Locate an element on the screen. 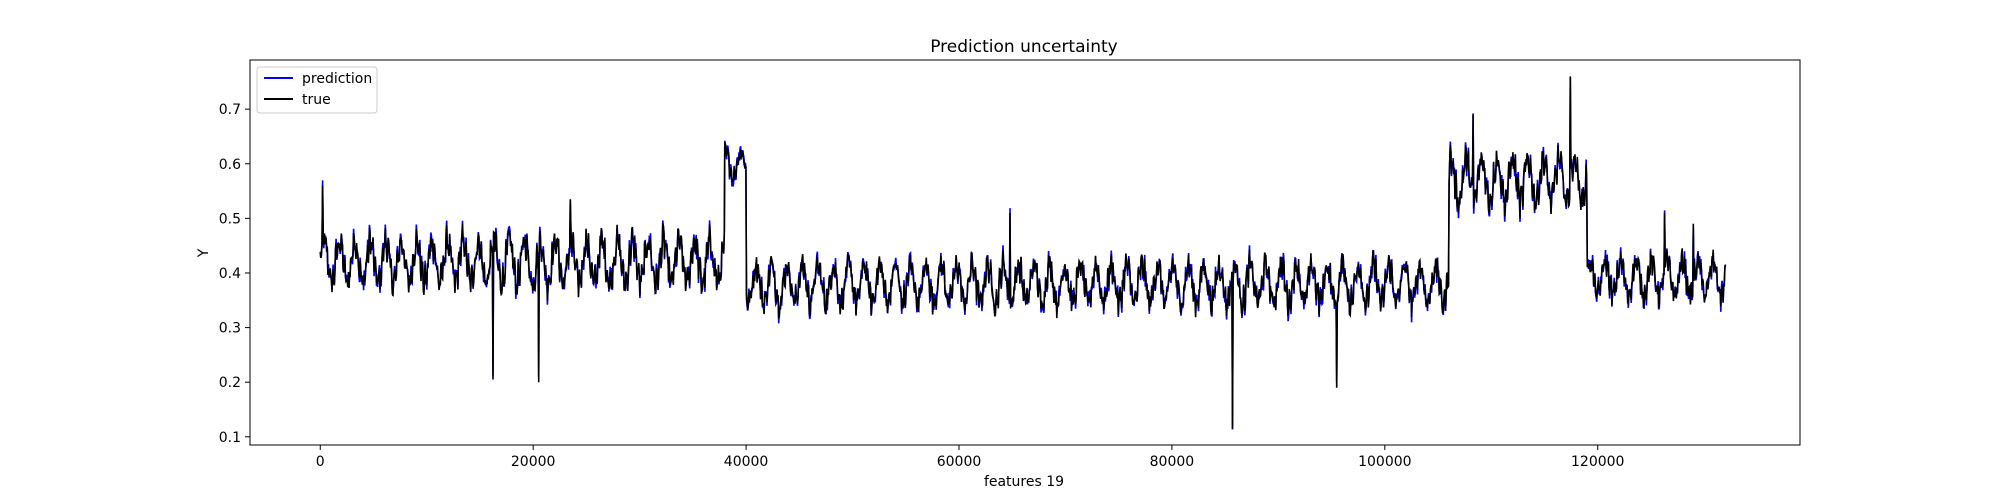  x-axis: 0 20000 40000 60000 80000 100000 120000 is located at coordinates (970, 457).